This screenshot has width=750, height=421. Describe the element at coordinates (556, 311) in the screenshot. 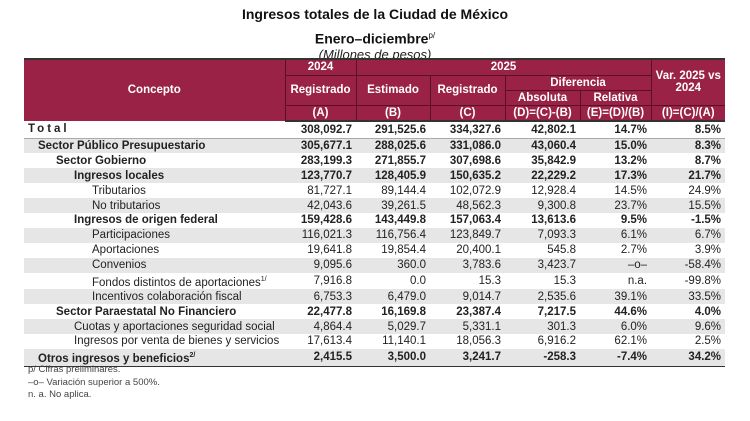

I see `cell-d: 7,217.5` at that location.